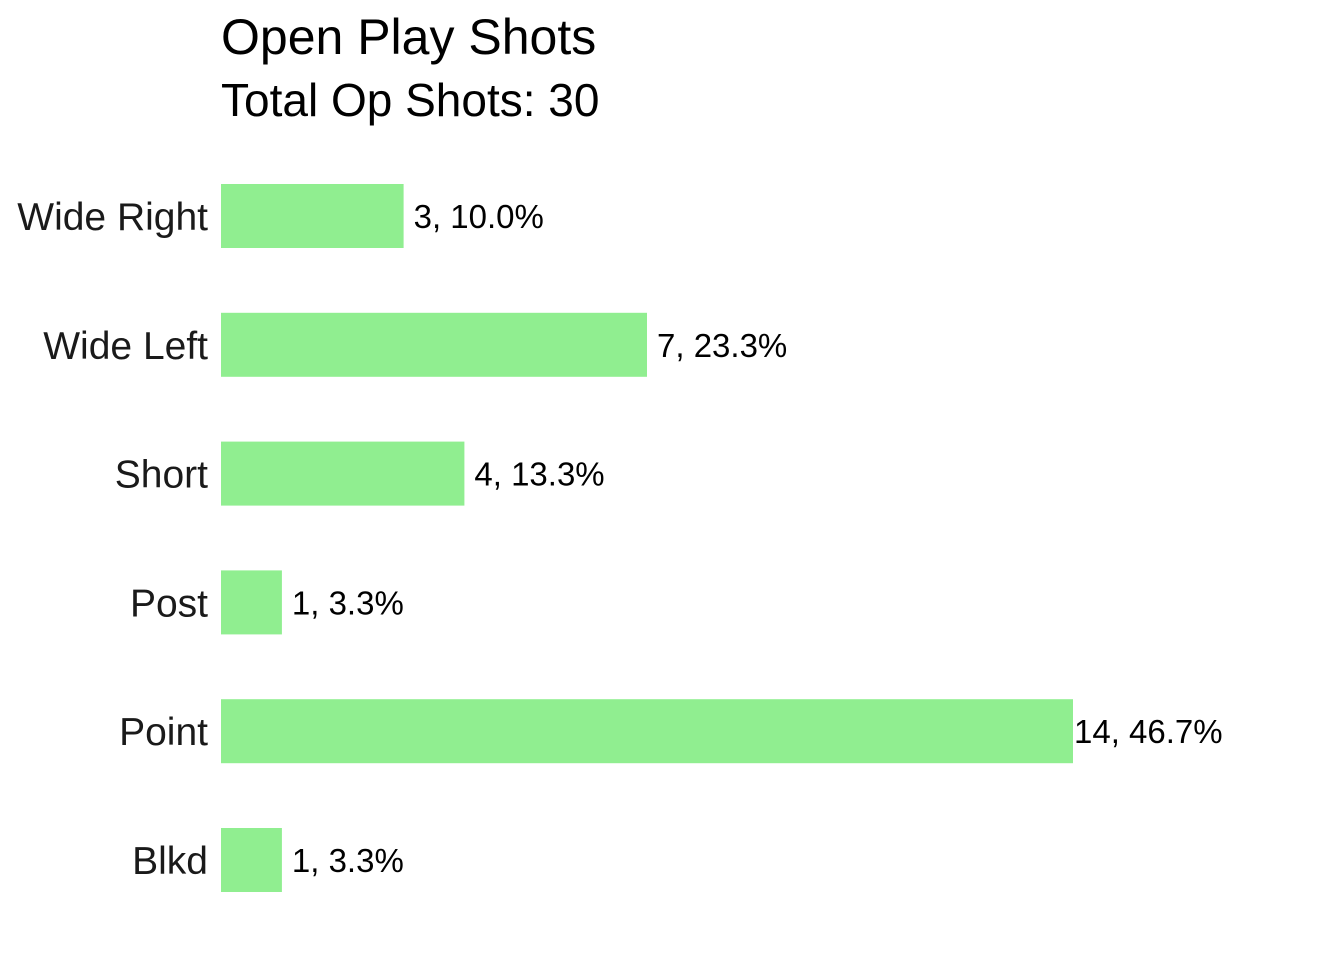 The height and width of the screenshot is (960, 1344). I want to click on category-label: Point, so click(163, 732).